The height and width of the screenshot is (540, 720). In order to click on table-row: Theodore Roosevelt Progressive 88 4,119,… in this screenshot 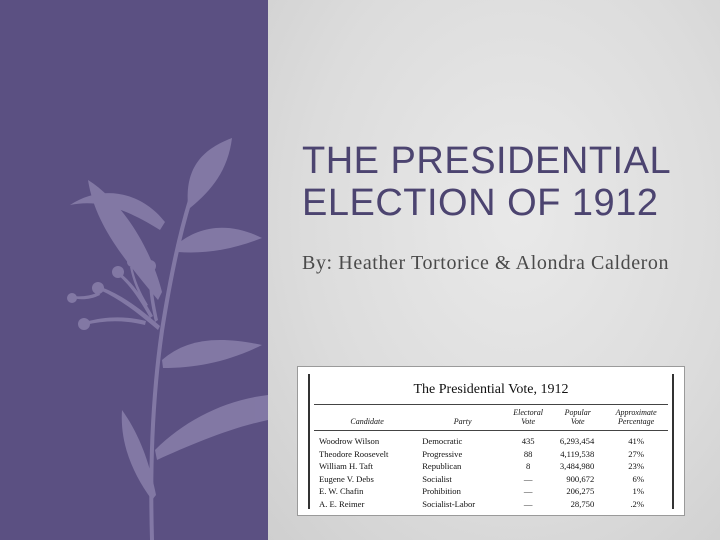, I will do `click(491, 454)`.